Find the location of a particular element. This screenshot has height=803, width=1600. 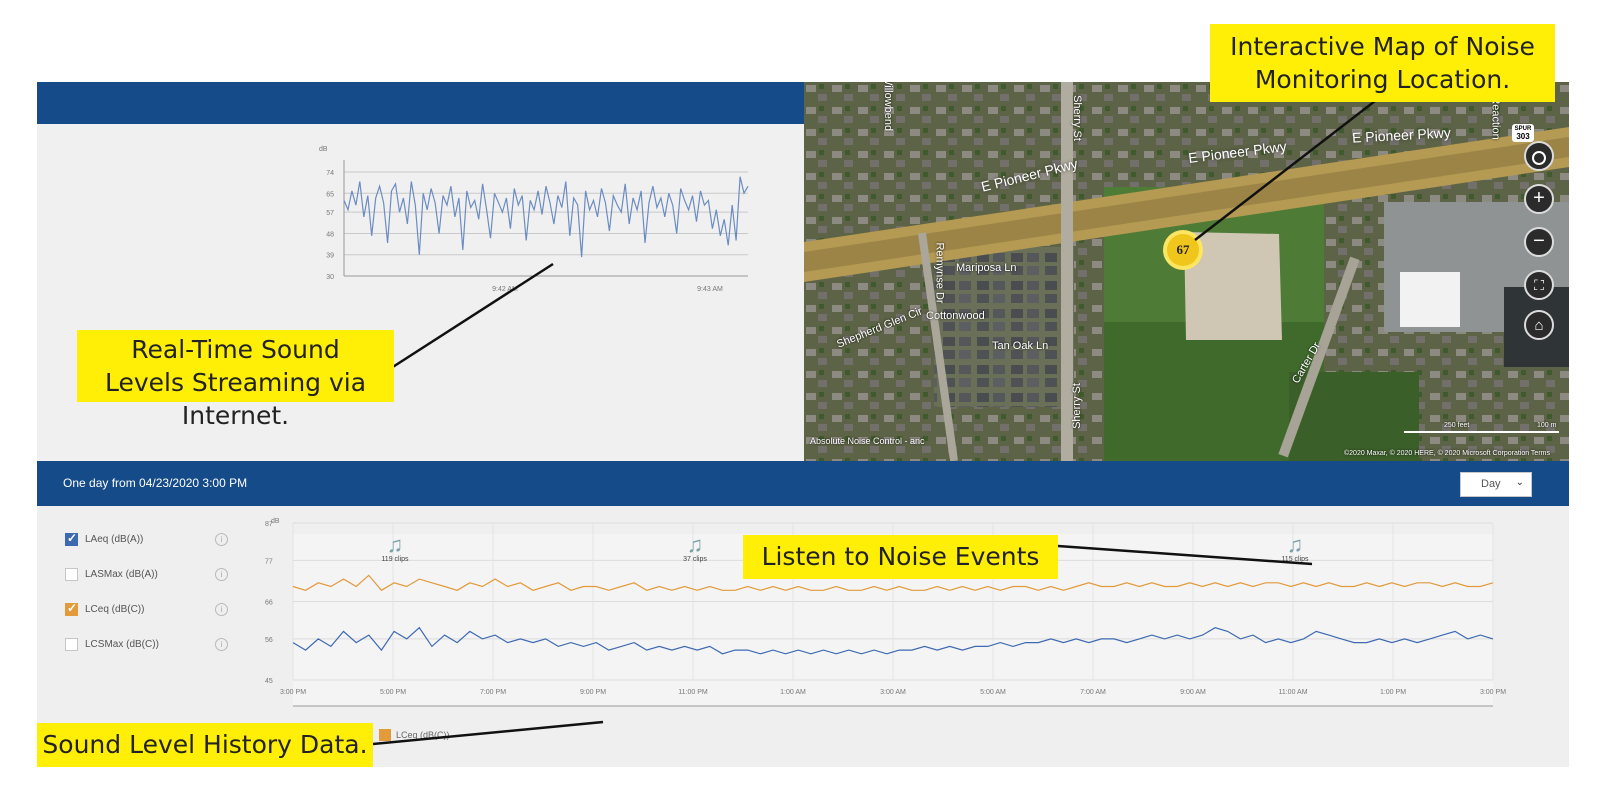

y-tick-label: 77 is located at coordinates (269, 561).